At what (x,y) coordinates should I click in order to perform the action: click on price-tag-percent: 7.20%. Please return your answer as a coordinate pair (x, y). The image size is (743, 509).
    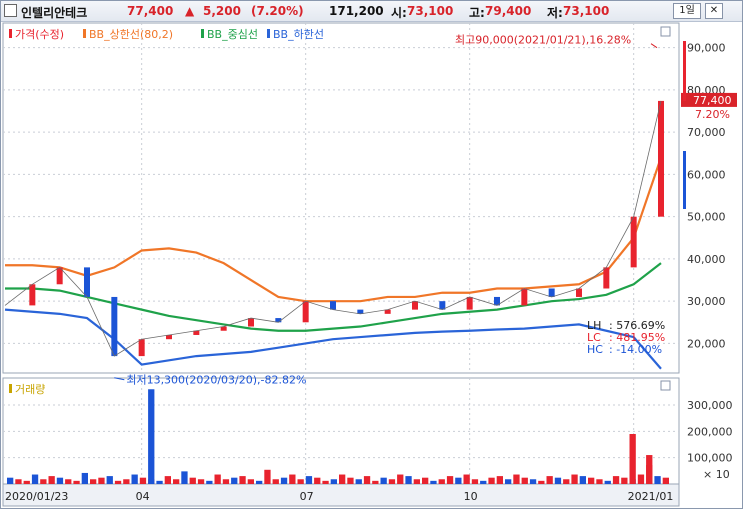
    Looking at the image, I should click on (712, 114).